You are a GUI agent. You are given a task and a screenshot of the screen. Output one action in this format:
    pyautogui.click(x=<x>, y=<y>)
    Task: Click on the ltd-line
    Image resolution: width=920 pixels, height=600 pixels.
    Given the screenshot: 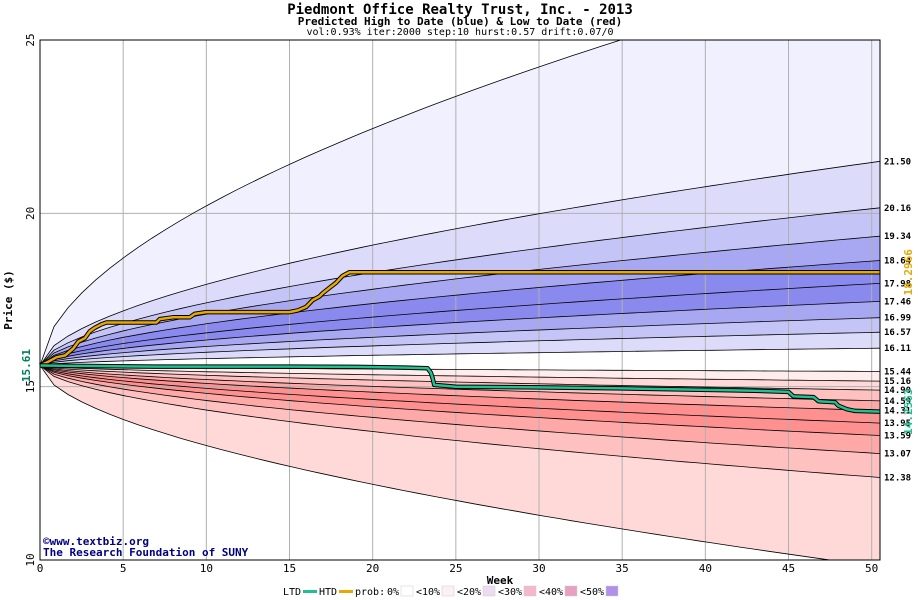 What is the action you would take?
    pyautogui.click(x=460, y=388)
    